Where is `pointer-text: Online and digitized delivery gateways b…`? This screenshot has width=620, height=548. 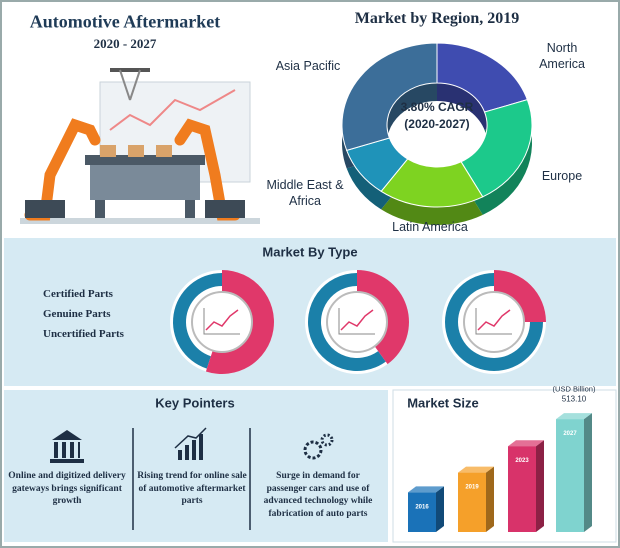
pointer-text: Online and digitized delivery gateways b… is located at coordinates (67, 488).